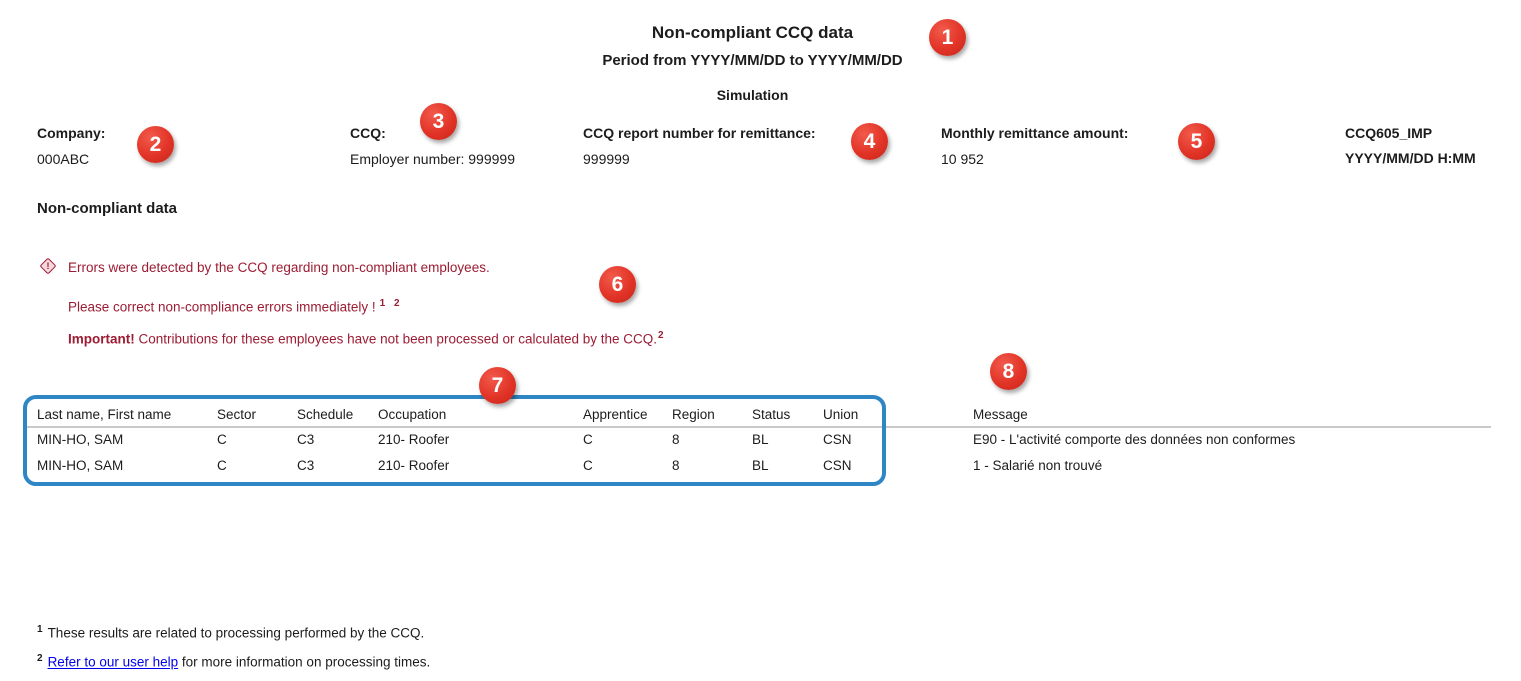 The image size is (1521, 681). What do you see at coordinates (368, 133) in the screenshot?
I see `ccq-label: CCQ:` at bounding box center [368, 133].